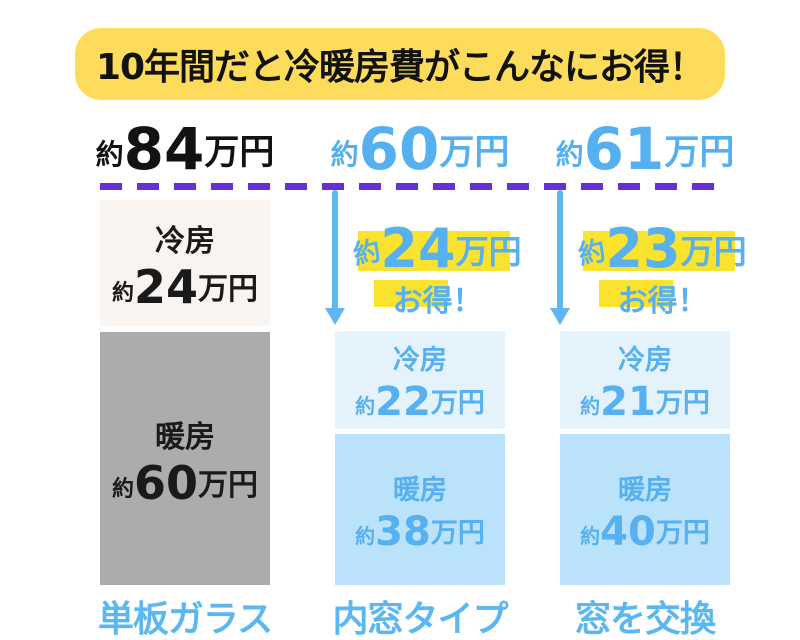 The width and height of the screenshot is (800, 640). What do you see at coordinates (624, 149) in the screenshot?
I see `total-value: 61` at bounding box center [624, 149].